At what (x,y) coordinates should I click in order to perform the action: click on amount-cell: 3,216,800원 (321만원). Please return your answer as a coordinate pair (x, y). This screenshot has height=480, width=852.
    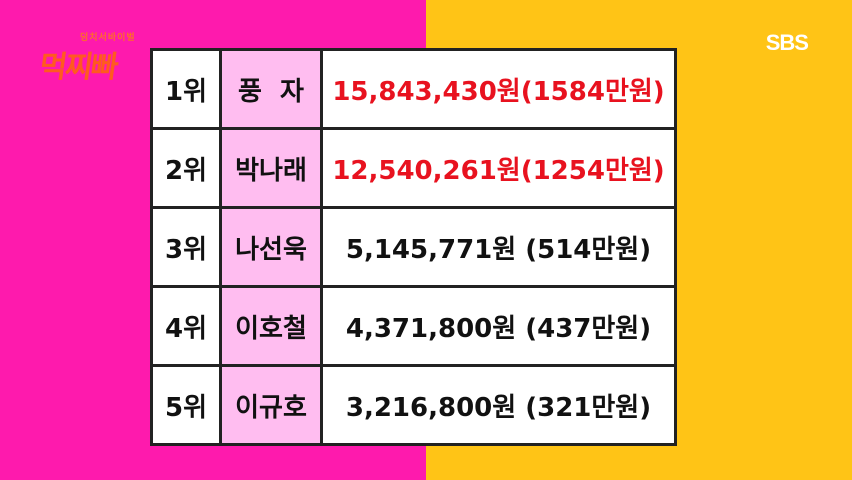
    Looking at the image, I should click on (498, 405).